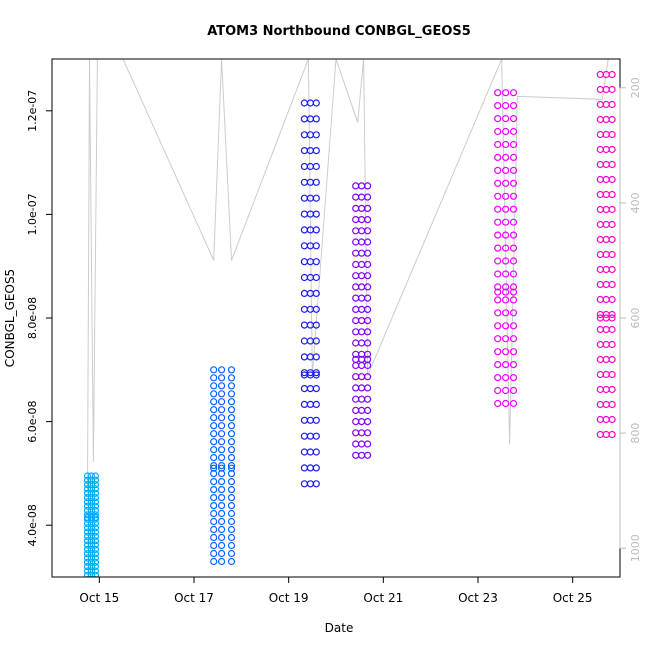  What do you see at coordinates (32, 111) in the screenshot?
I see `y-tick-label: 1.2e-07` at bounding box center [32, 111].